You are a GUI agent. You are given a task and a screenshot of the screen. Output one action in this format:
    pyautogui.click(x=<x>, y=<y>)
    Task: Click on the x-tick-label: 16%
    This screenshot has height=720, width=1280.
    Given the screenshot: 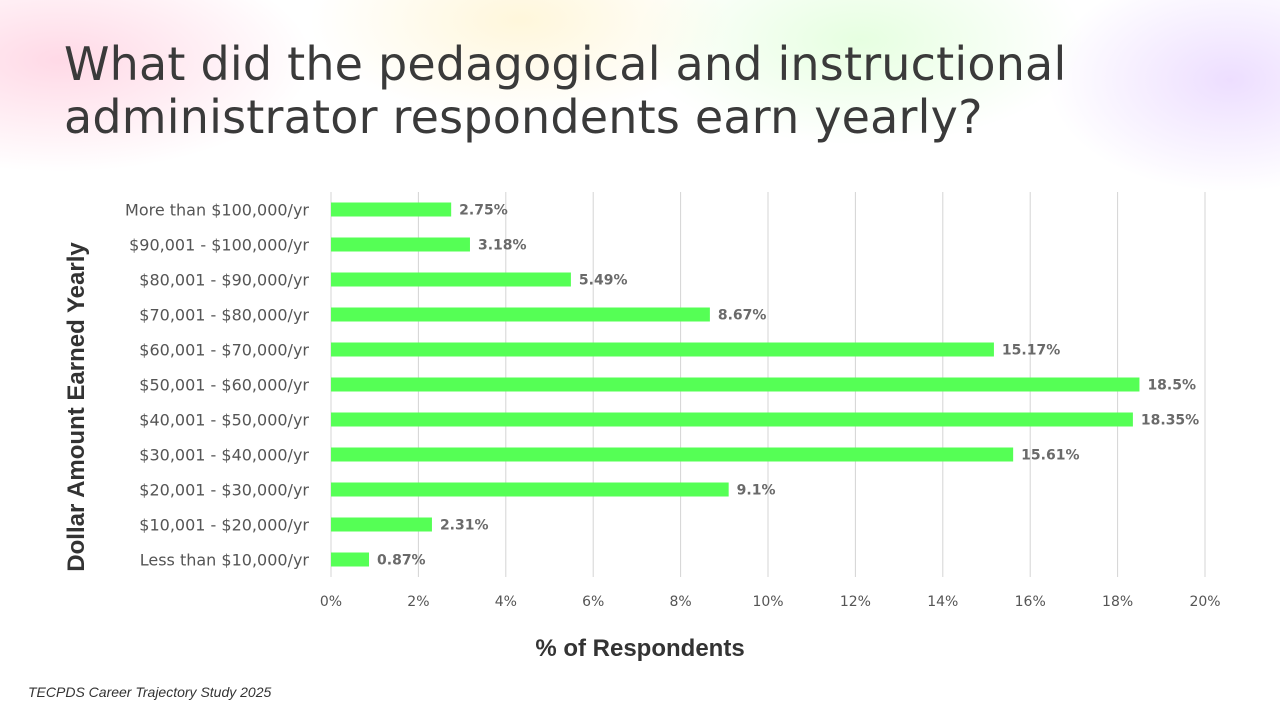 What is the action you would take?
    pyautogui.click(x=1030, y=602)
    